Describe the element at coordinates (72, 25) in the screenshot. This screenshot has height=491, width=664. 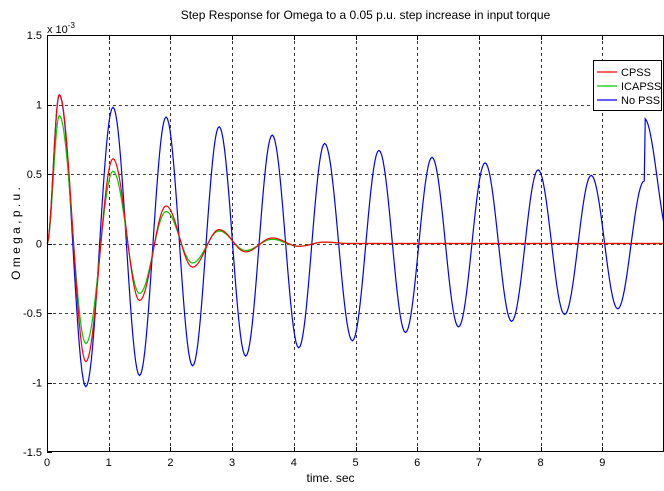
I see `y-exponent-power: -3` at that location.